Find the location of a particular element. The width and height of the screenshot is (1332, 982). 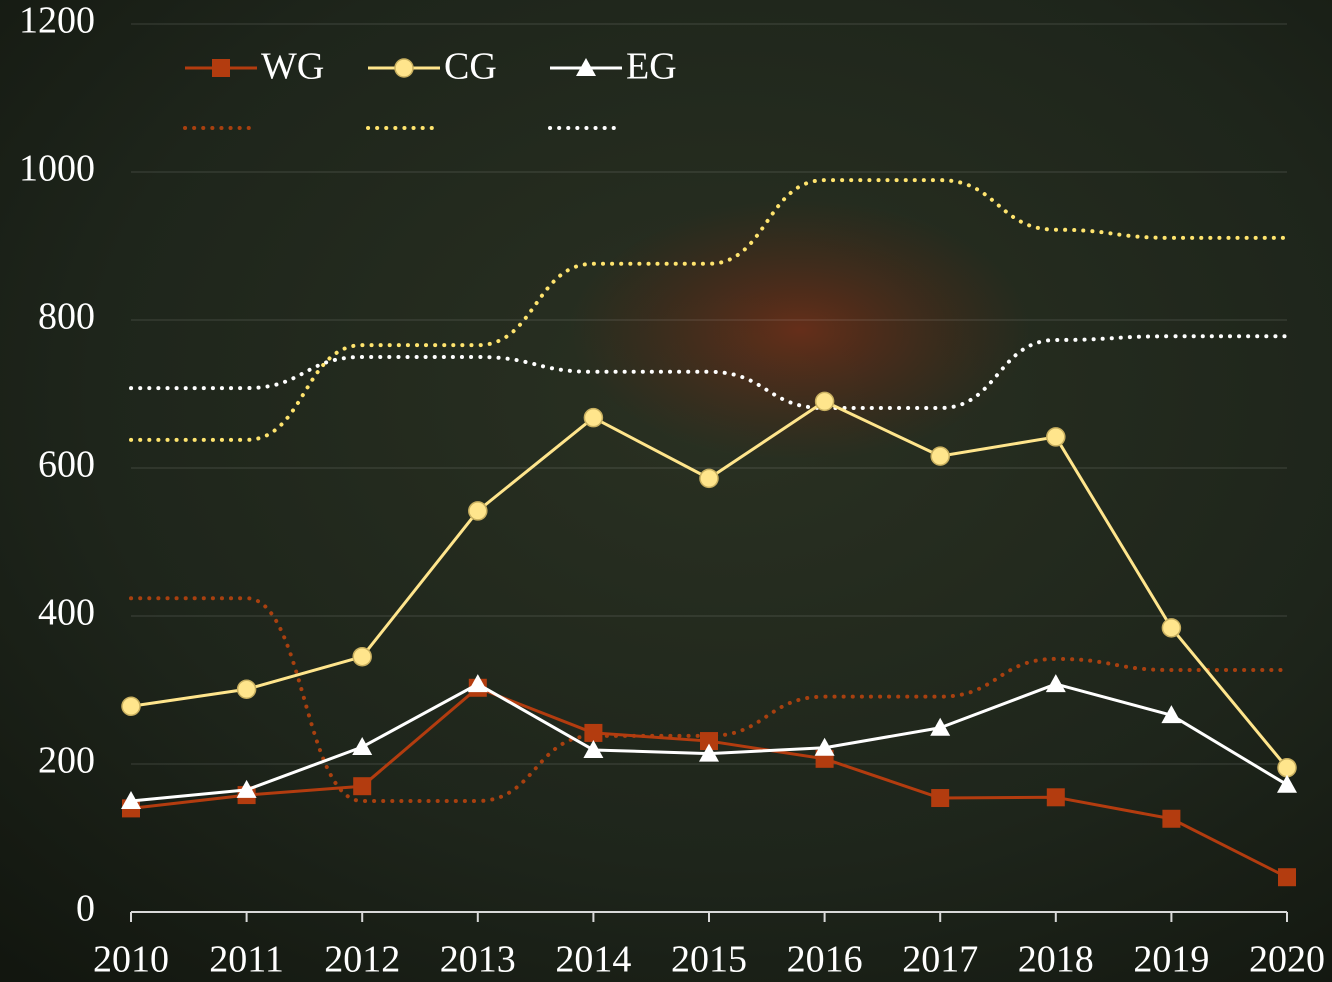

legend-label: WG is located at coordinates (292, 67).